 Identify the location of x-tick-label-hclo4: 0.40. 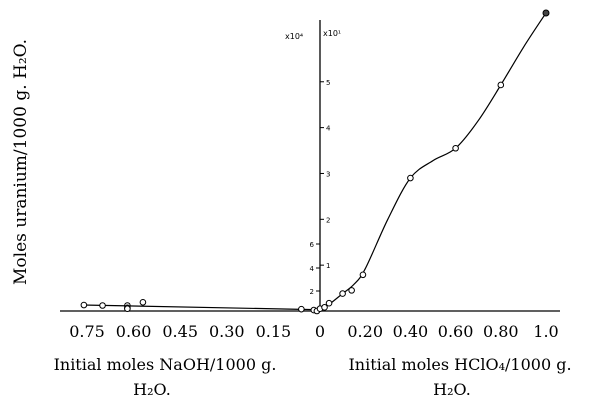
(411, 331).